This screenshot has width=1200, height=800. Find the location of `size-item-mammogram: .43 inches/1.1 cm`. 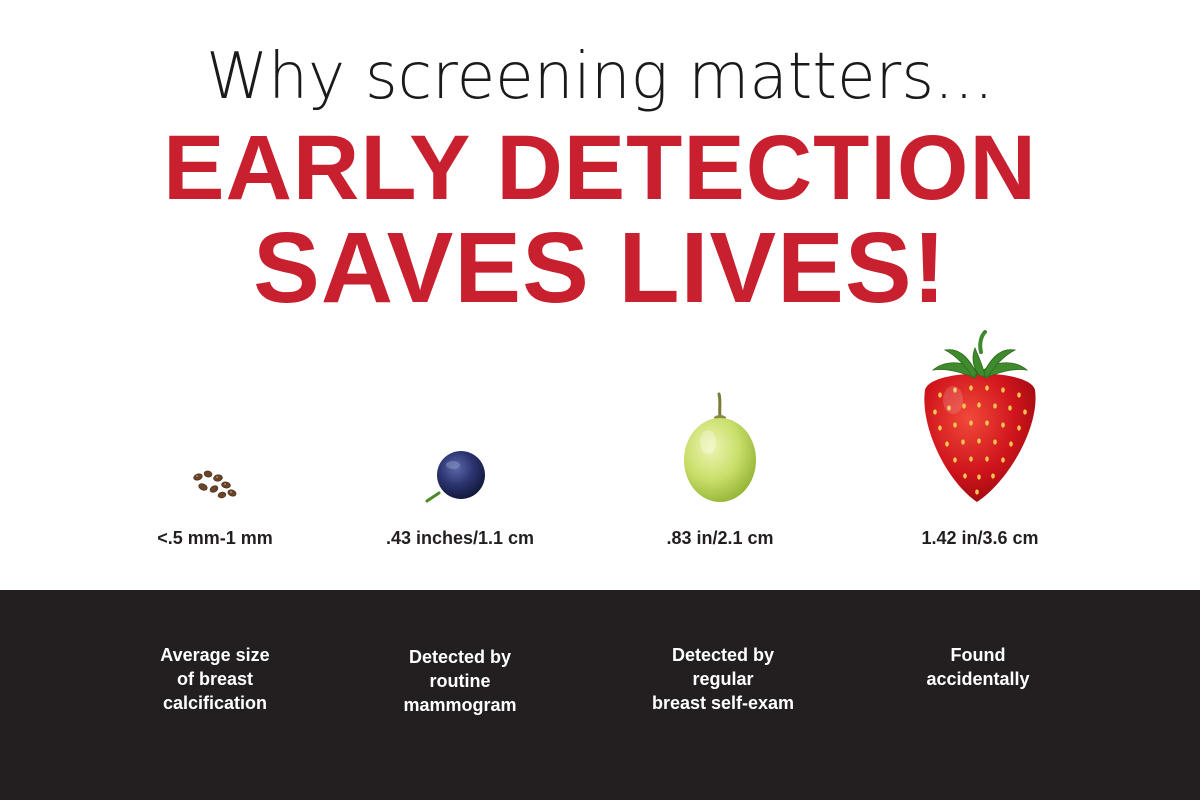

size-item-mammogram: .43 inches/1.1 cm is located at coordinates (460, 455).